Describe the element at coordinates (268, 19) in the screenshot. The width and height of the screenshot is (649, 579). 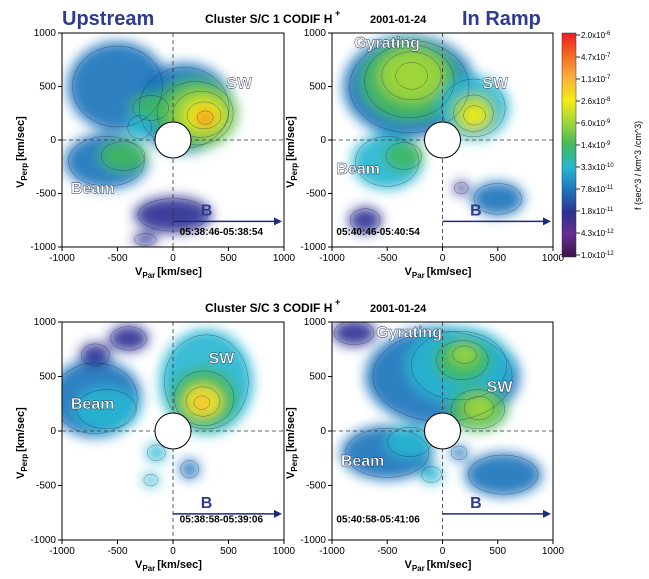
I see `top-title-text: Cluster S/C 1 CODIF H` at that location.